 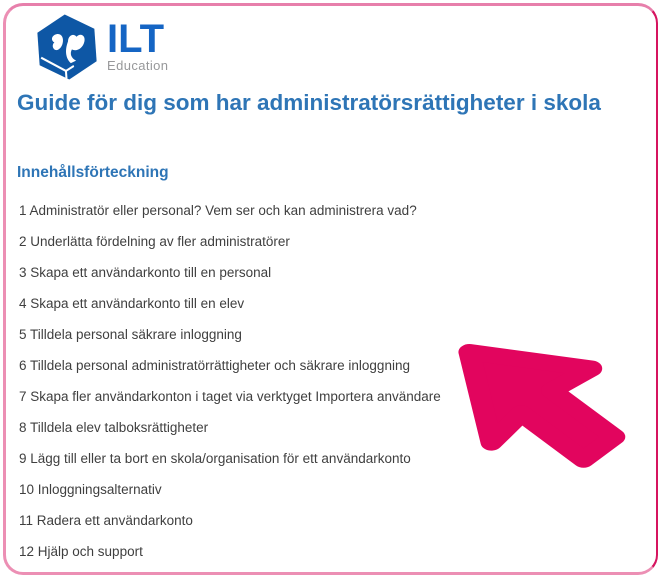 I want to click on toc-heading: Innehållsförteckning, so click(x=93, y=172).